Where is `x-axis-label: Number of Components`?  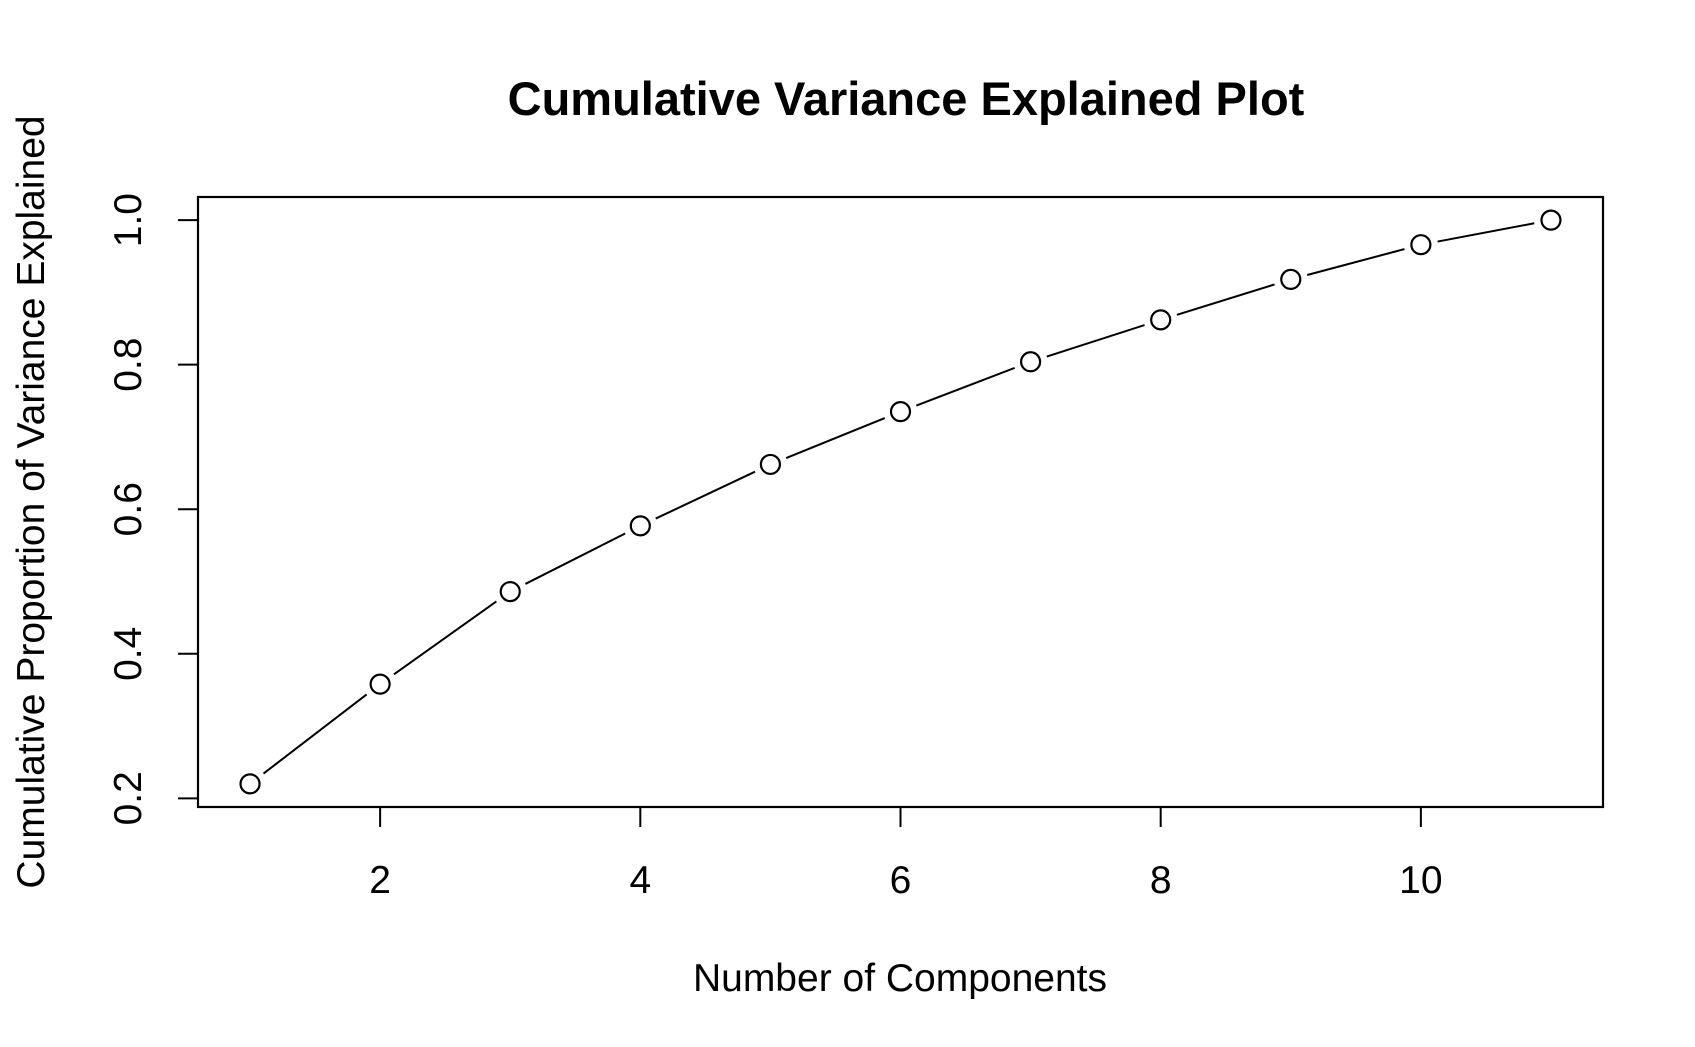
x-axis-label: Number of Components is located at coordinates (900, 978).